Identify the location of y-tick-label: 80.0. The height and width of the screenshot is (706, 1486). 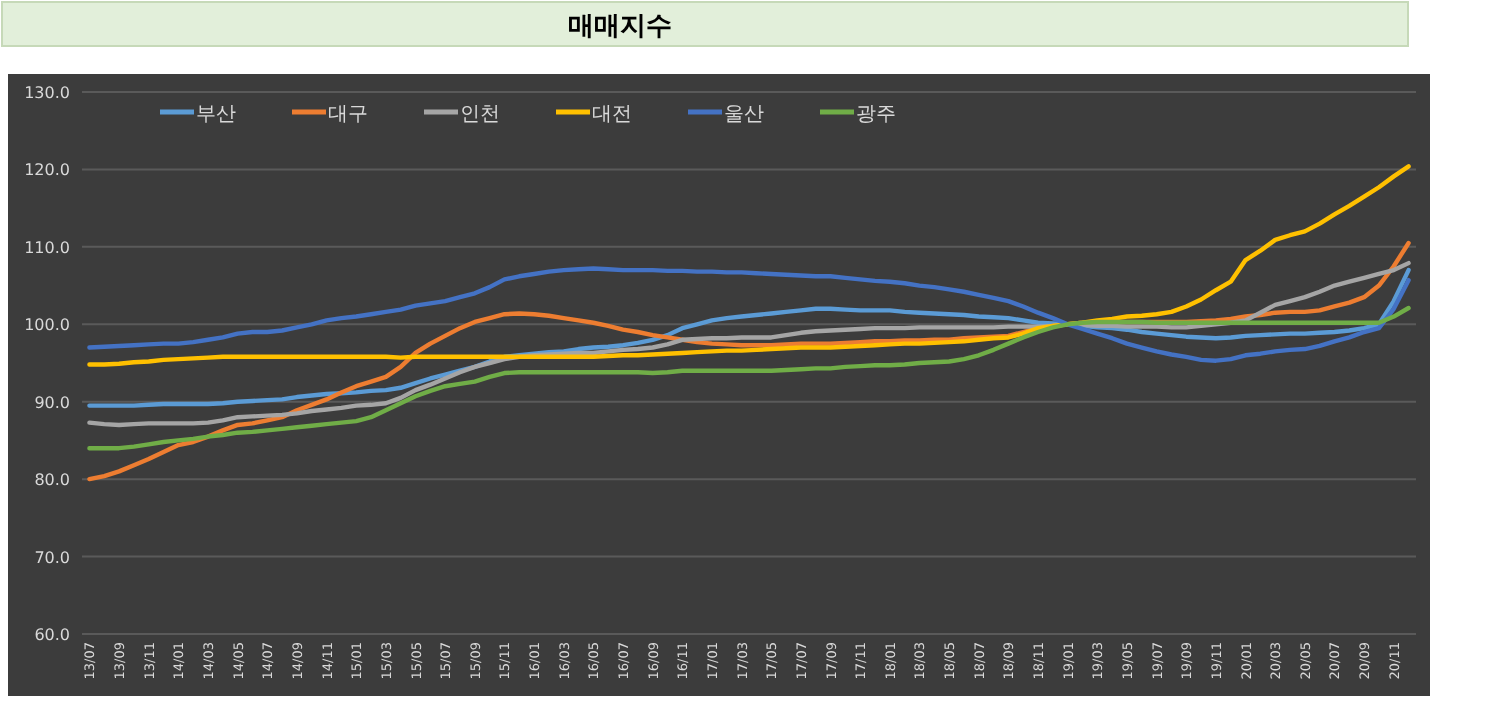
(52, 480).